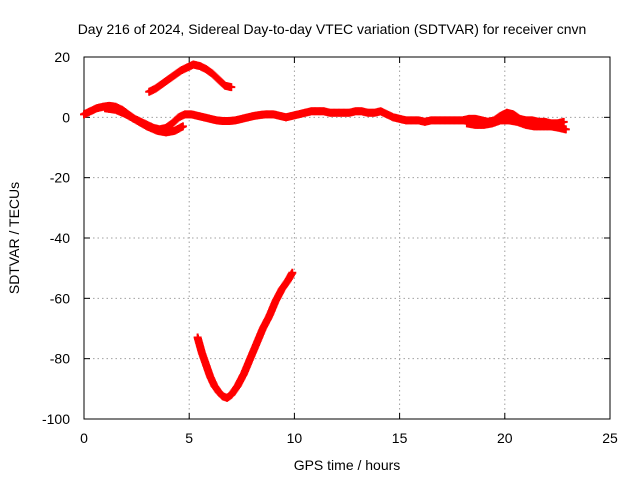  Describe the element at coordinates (295, 438) in the screenshot. I see `x-tick-label: 10` at that location.